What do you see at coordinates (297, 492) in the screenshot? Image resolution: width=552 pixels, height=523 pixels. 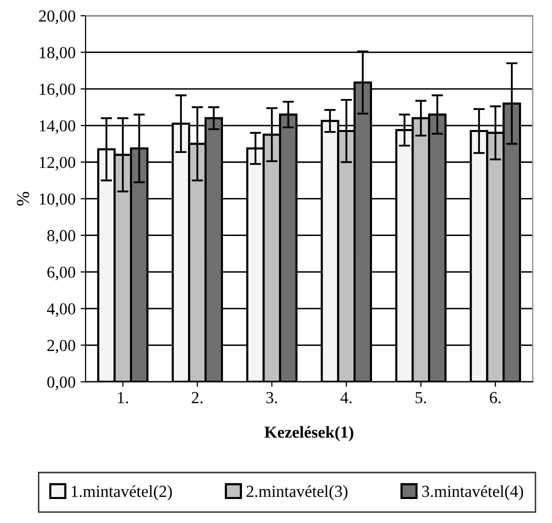 I see `legend-label: 2.mintavétel(3)` at bounding box center [297, 492].